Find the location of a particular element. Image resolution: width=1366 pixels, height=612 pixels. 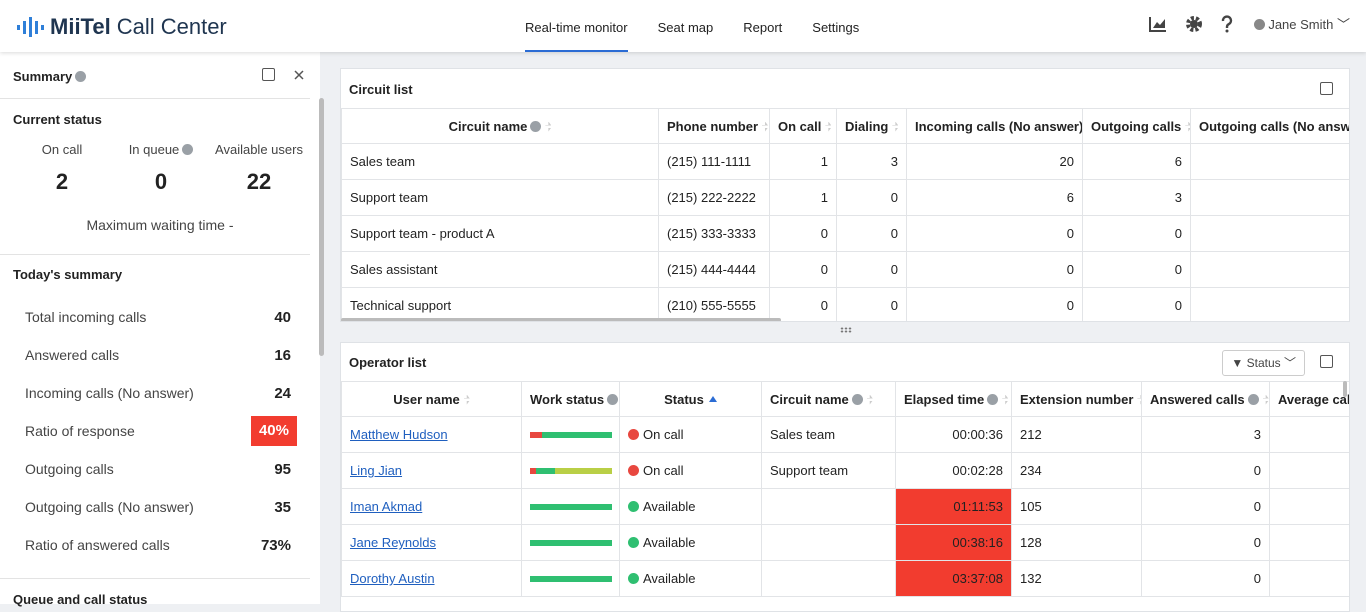

cell: 3 is located at coordinates (1136, 197).